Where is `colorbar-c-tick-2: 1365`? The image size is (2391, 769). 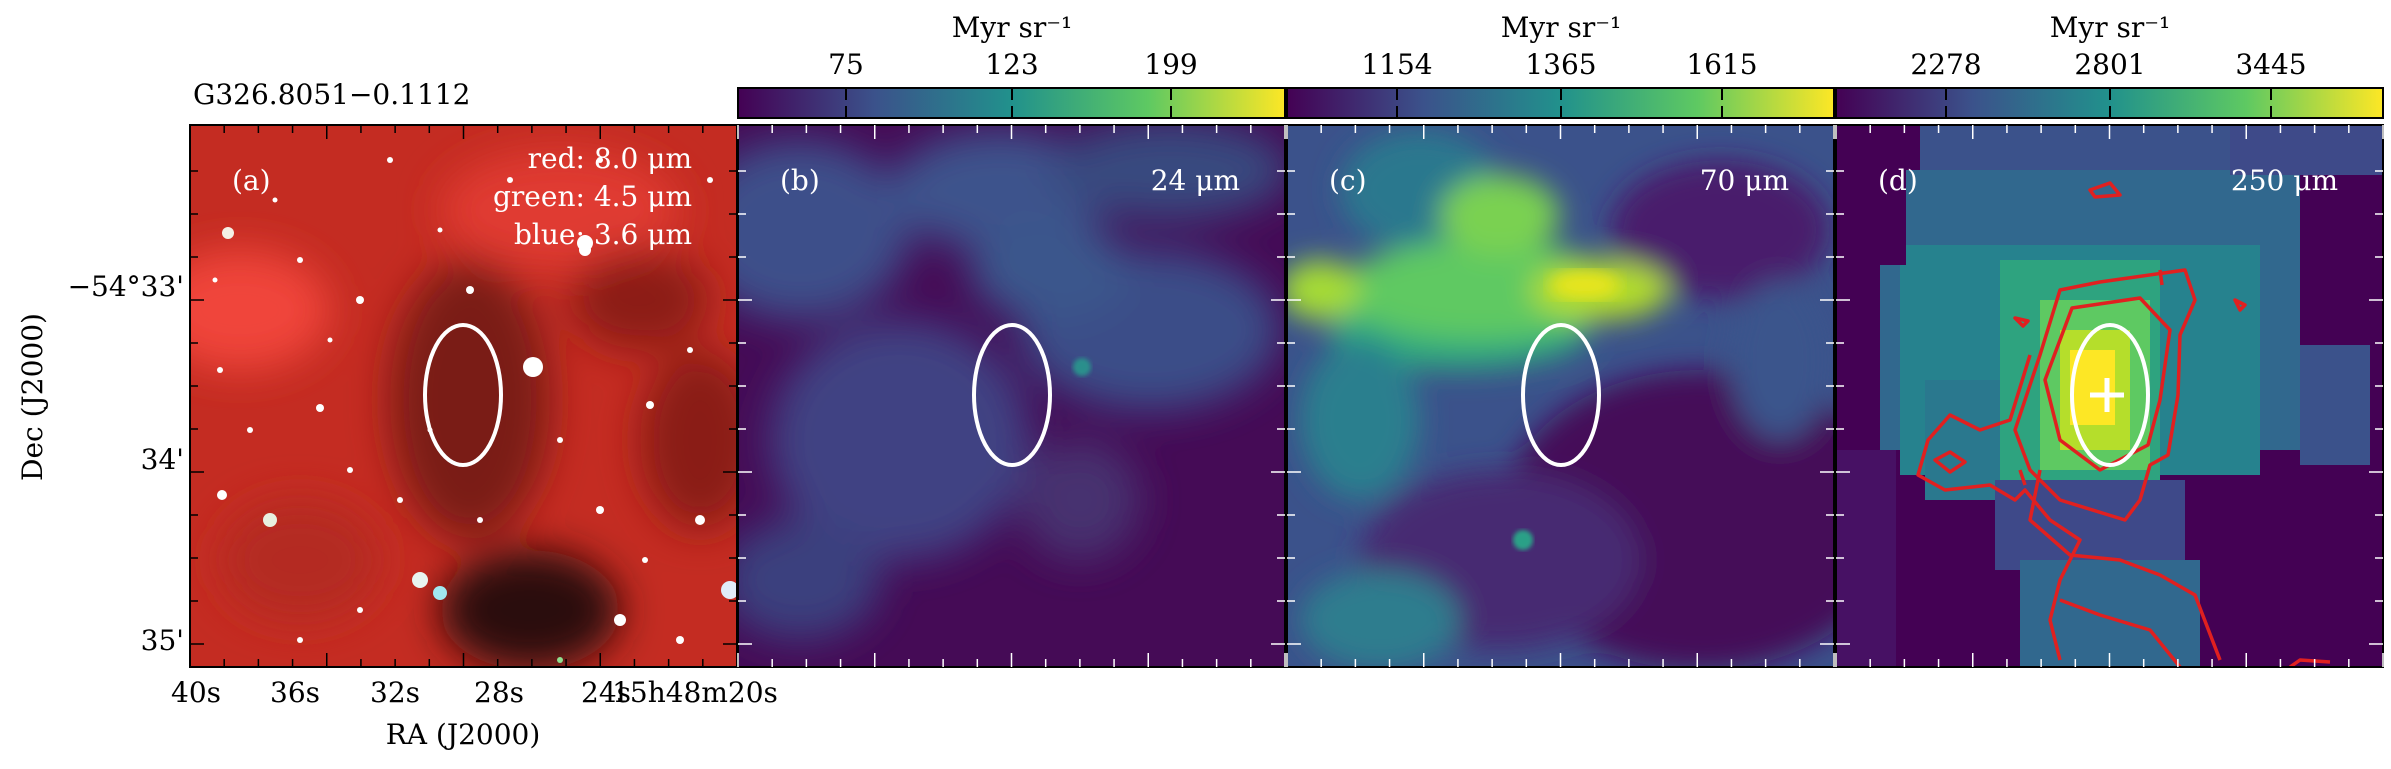 colorbar-c-tick-2: 1365 is located at coordinates (1560, 64).